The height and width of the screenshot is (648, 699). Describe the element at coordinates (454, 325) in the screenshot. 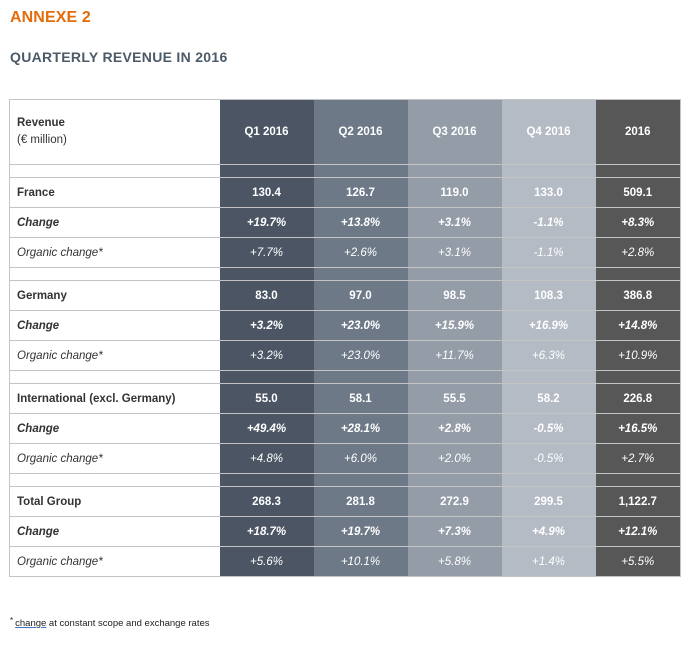

I see `change-row-q3-cell: +15.9%` at that location.